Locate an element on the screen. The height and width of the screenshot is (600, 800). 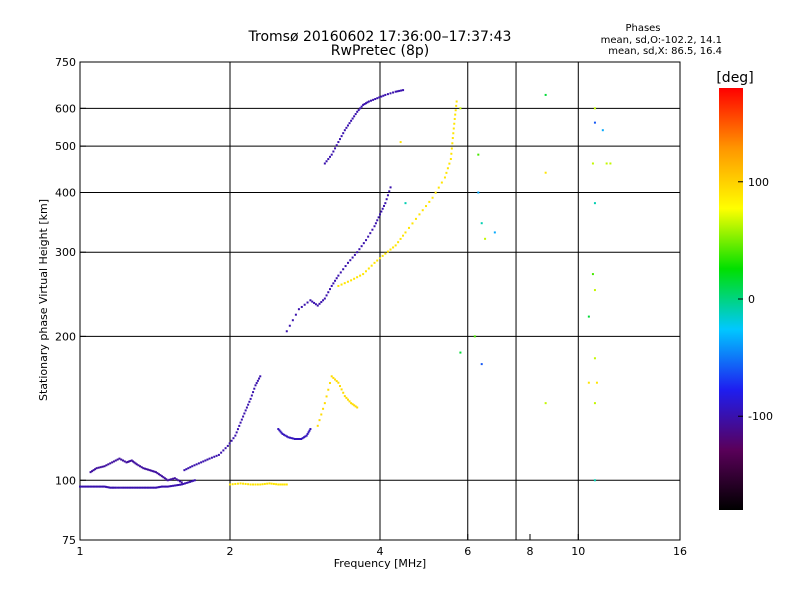
y-tick-label: 200 is located at coordinates (65, 336).